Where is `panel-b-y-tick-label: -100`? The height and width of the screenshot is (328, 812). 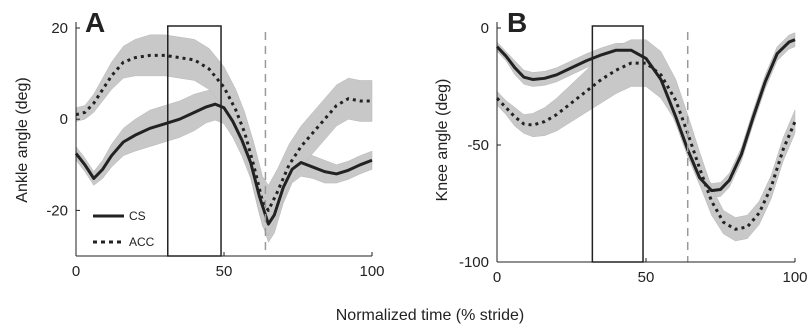
panel-b-y-tick-label: -100 is located at coordinates (474, 262).